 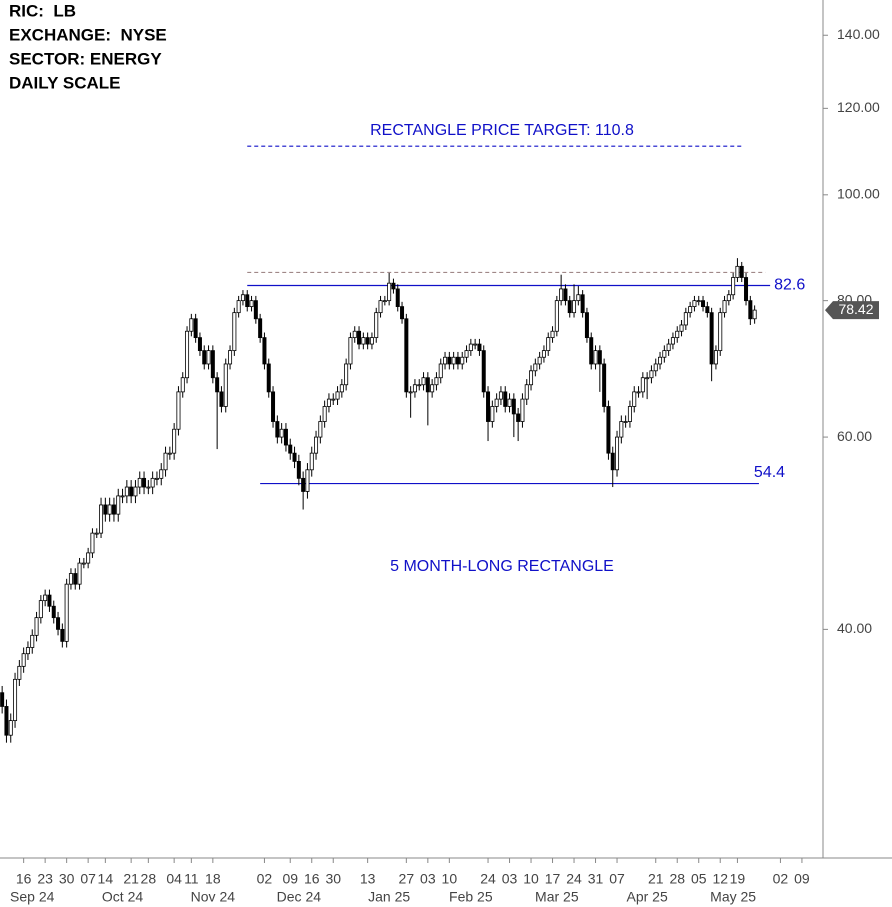 What do you see at coordinates (769, 472) in the screenshot?
I see `level-label: 54.4` at bounding box center [769, 472].